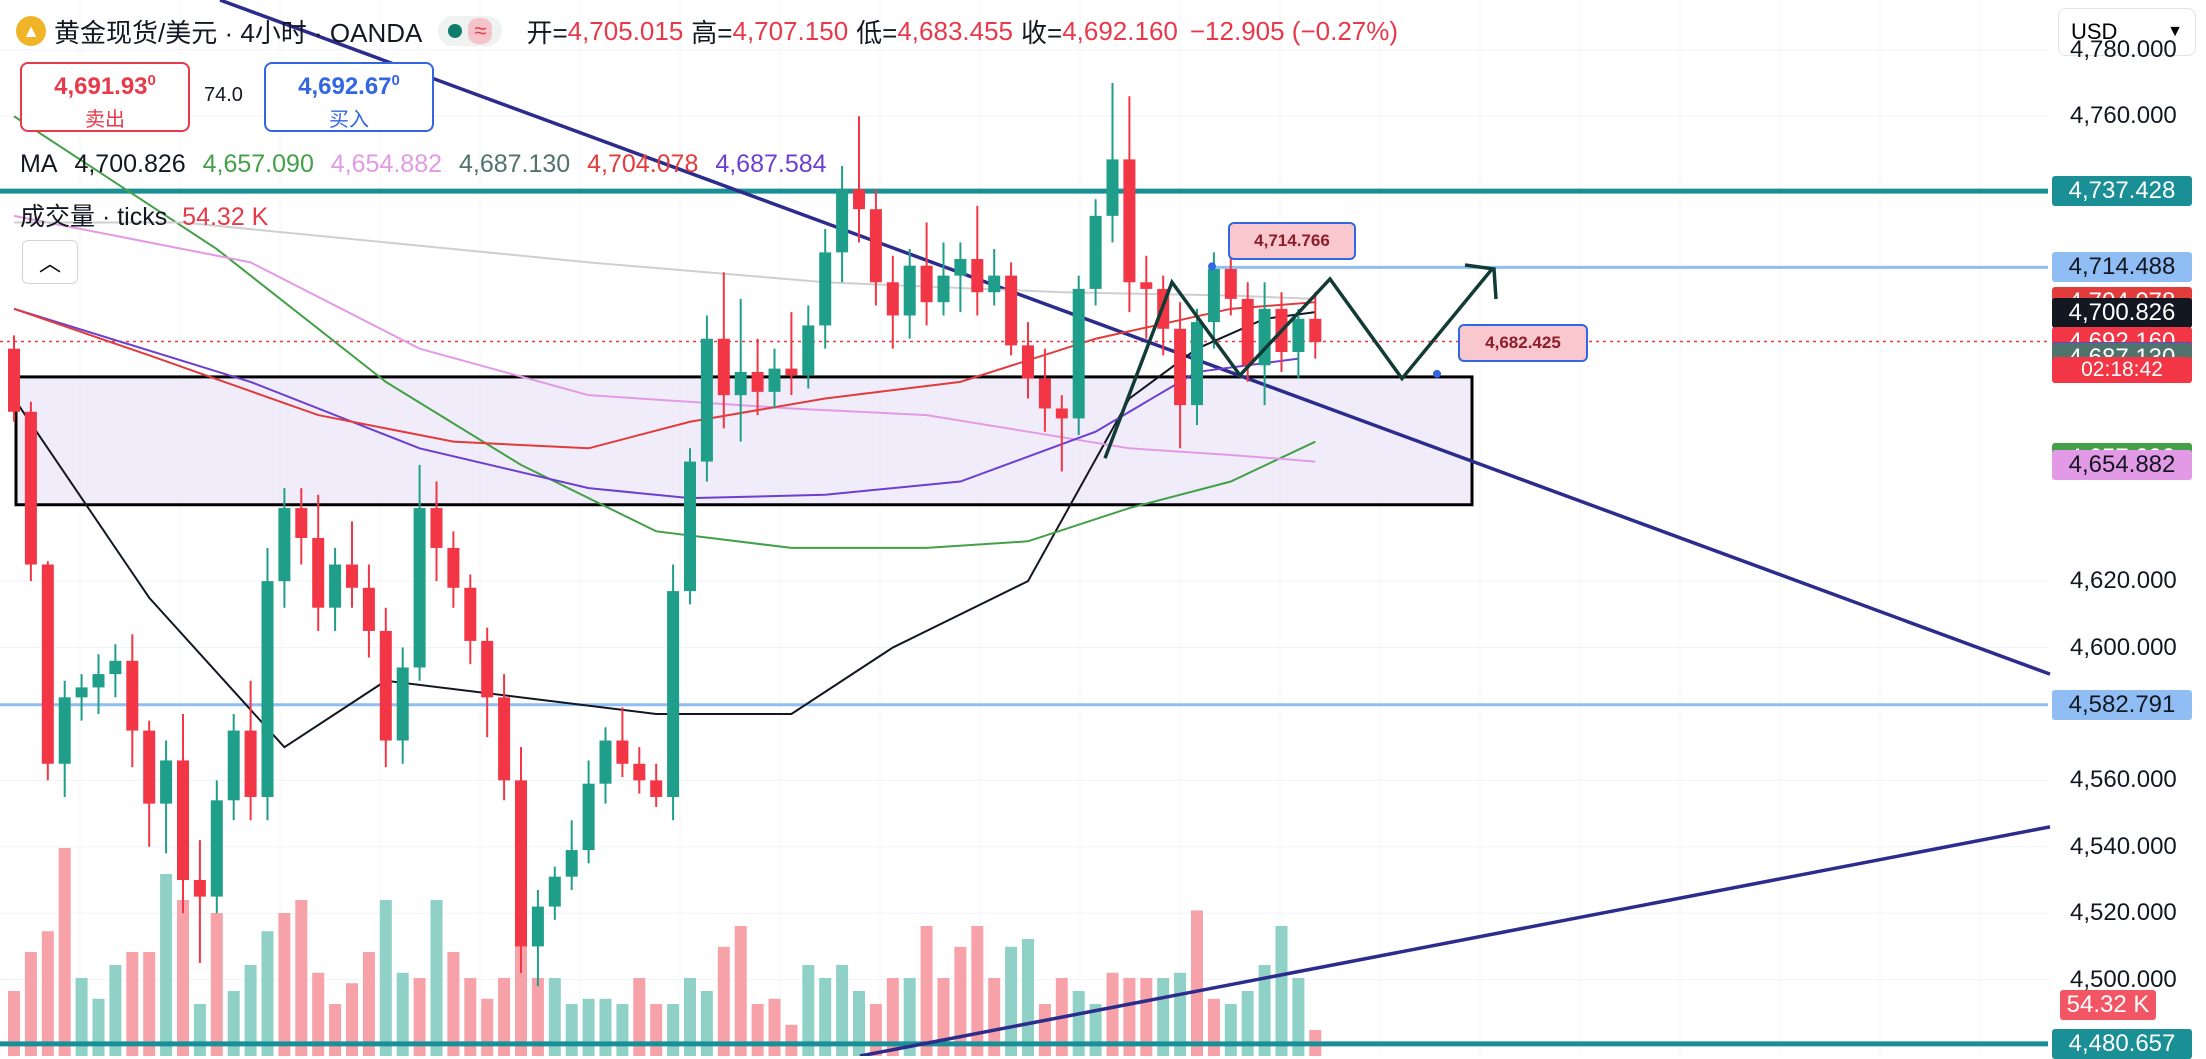 The height and width of the screenshot is (1059, 2206). Describe the element at coordinates (1294, 30) in the screenshot. I see `change-value: −12.905 (−0.27%)` at that location.